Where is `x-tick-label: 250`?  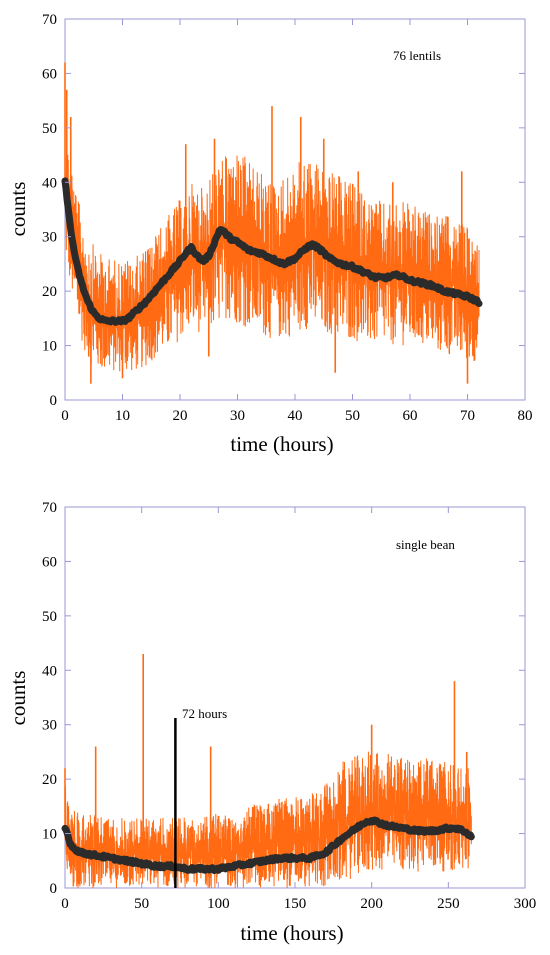
x-tick-label: 250 is located at coordinates (448, 904).